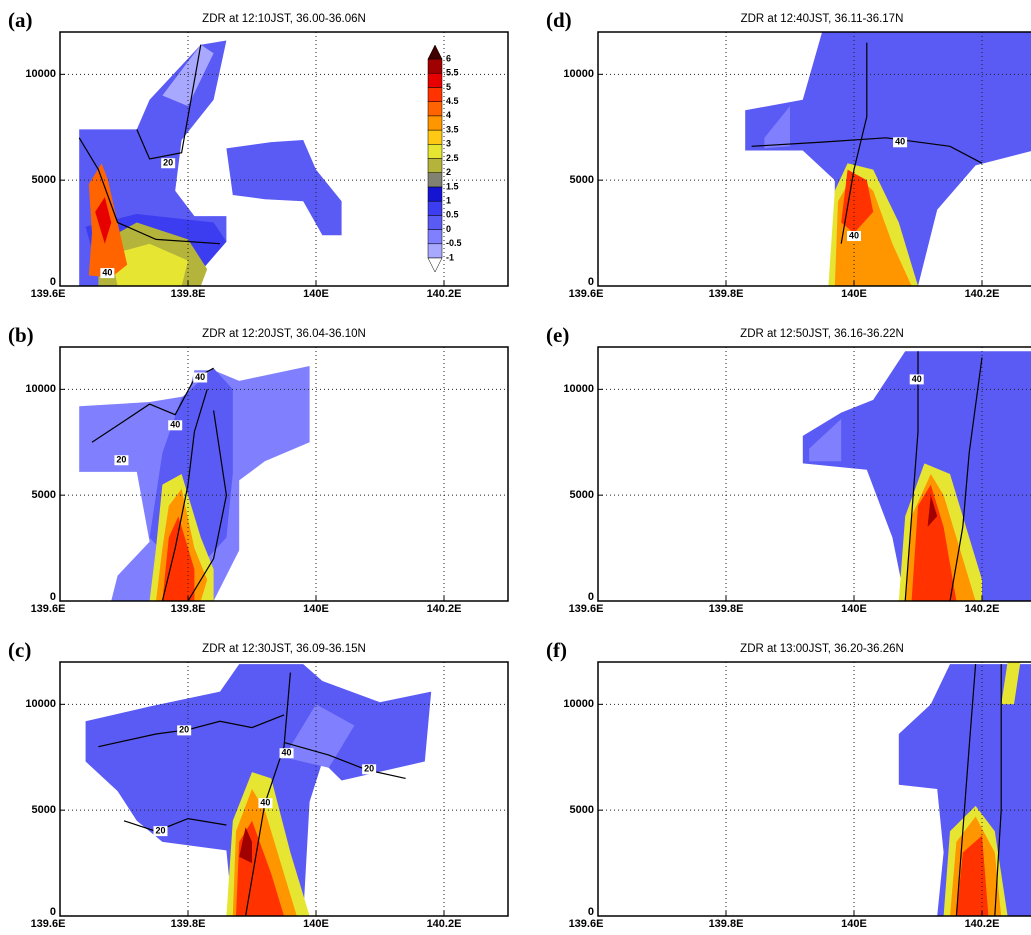 This screenshot has height=935, width=1031. I want to click on panel-title: ZDR at 12:20JST, 36.04-36.10N, so click(284, 334).